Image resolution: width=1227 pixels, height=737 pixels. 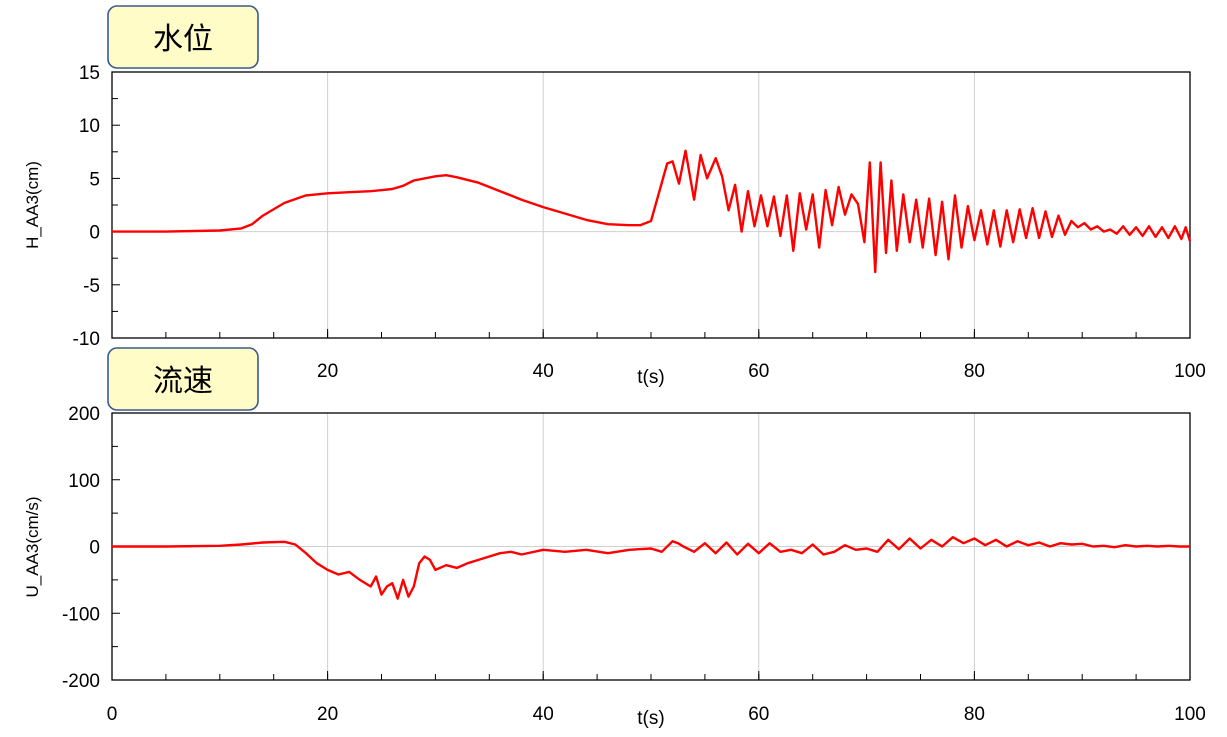 I want to click on water-level-series-line, so click(x=652, y=211).